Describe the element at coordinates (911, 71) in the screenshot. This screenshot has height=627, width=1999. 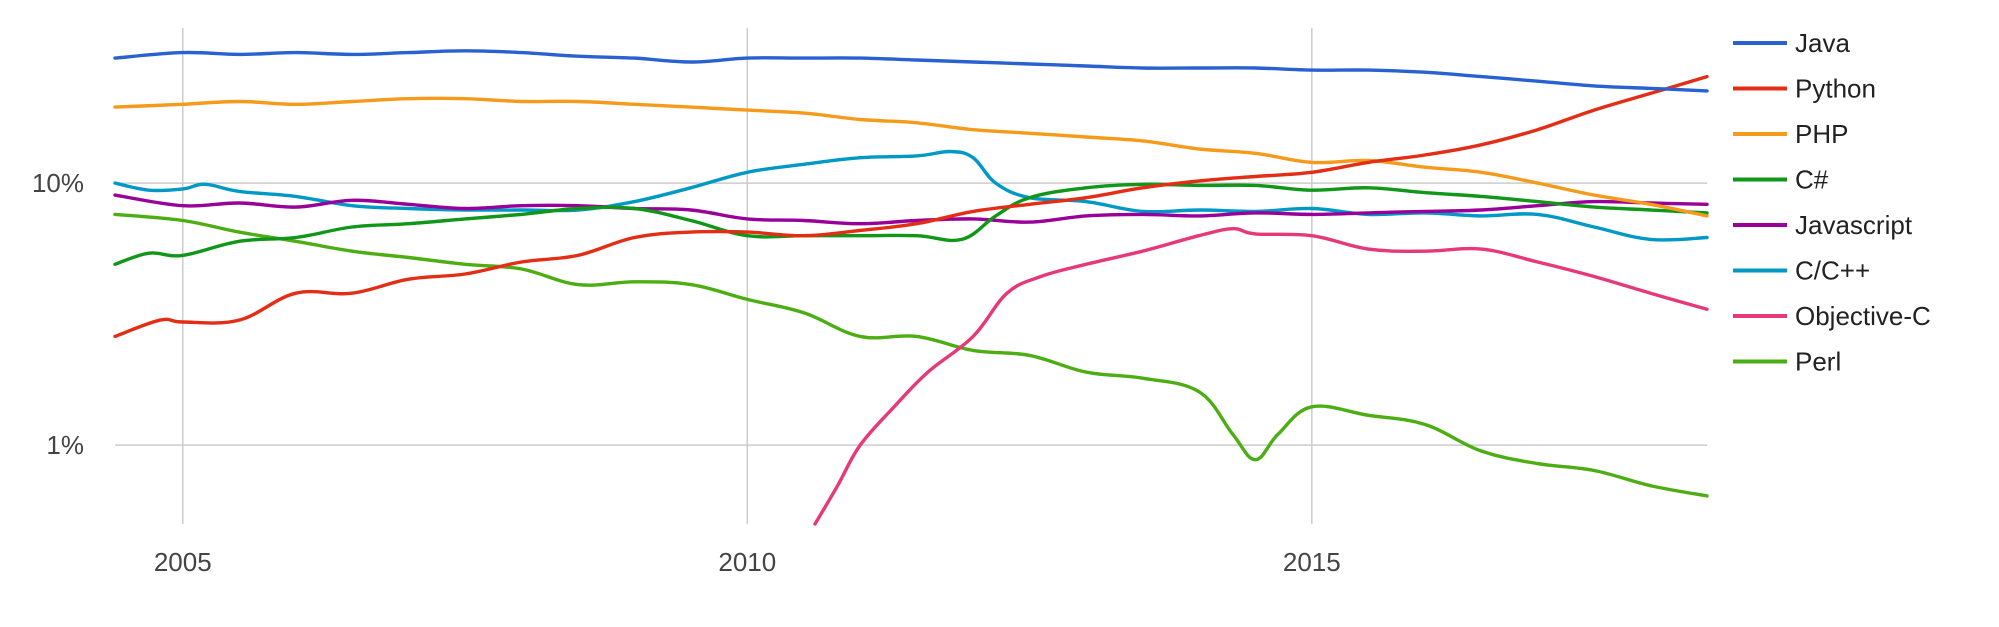
I see `series-line-java` at that location.